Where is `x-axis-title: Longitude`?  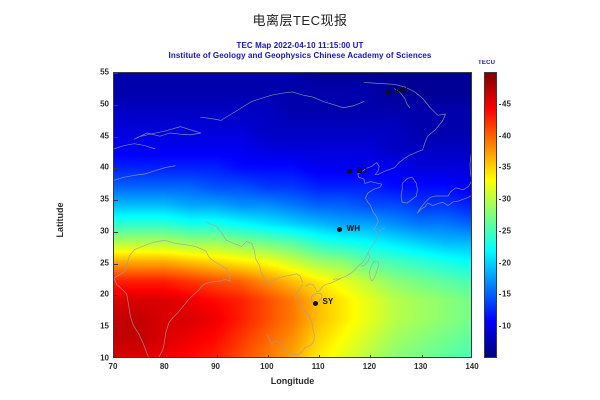 x-axis-title: Longitude is located at coordinates (292, 381).